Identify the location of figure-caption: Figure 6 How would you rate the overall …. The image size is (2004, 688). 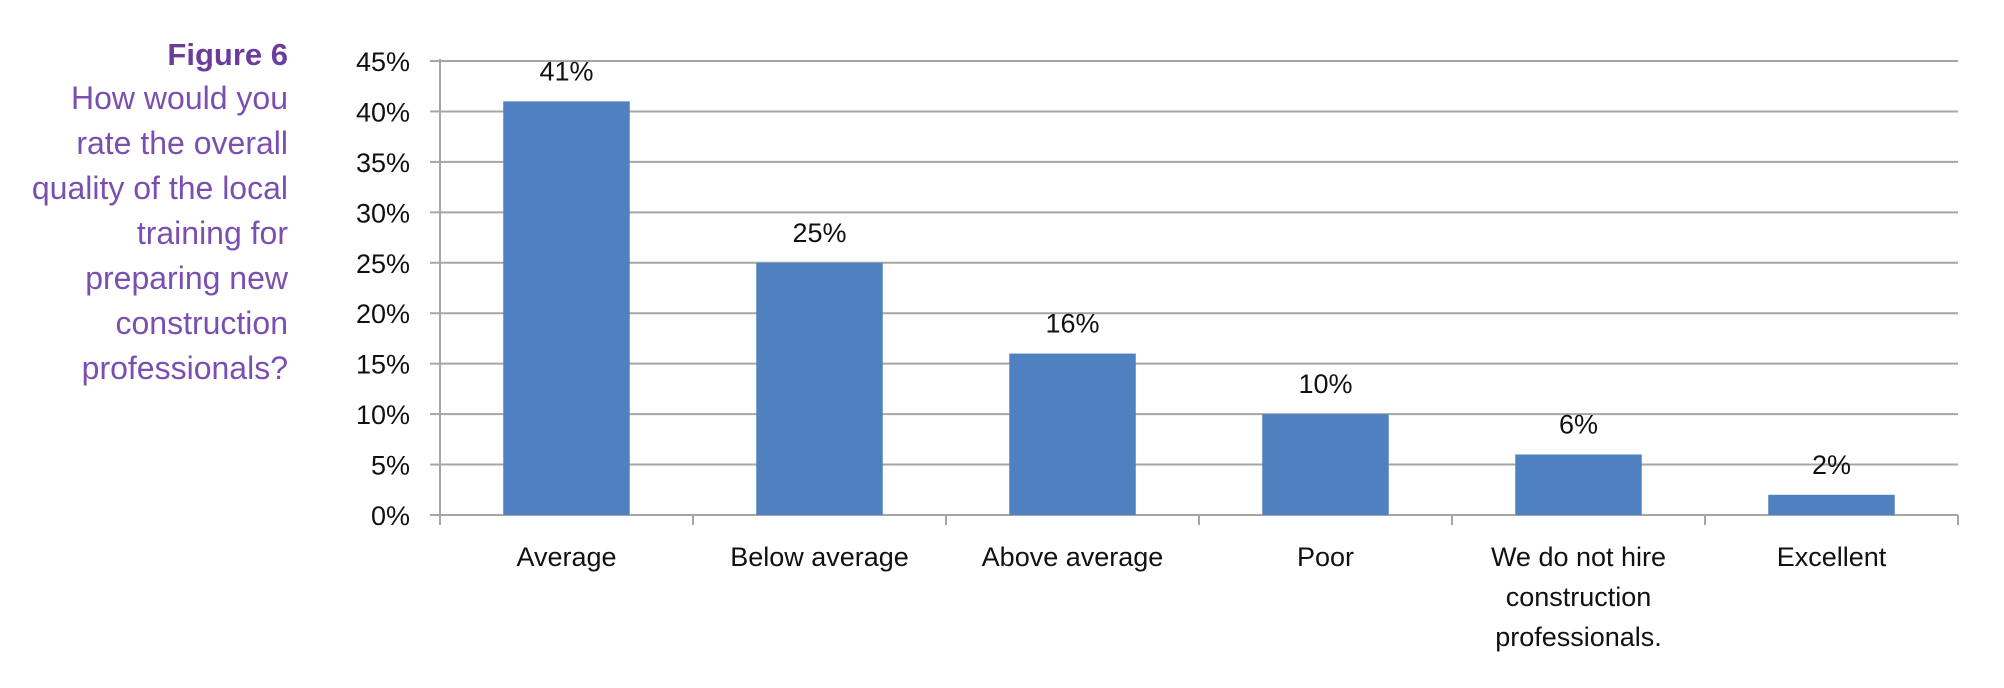
(154, 212).